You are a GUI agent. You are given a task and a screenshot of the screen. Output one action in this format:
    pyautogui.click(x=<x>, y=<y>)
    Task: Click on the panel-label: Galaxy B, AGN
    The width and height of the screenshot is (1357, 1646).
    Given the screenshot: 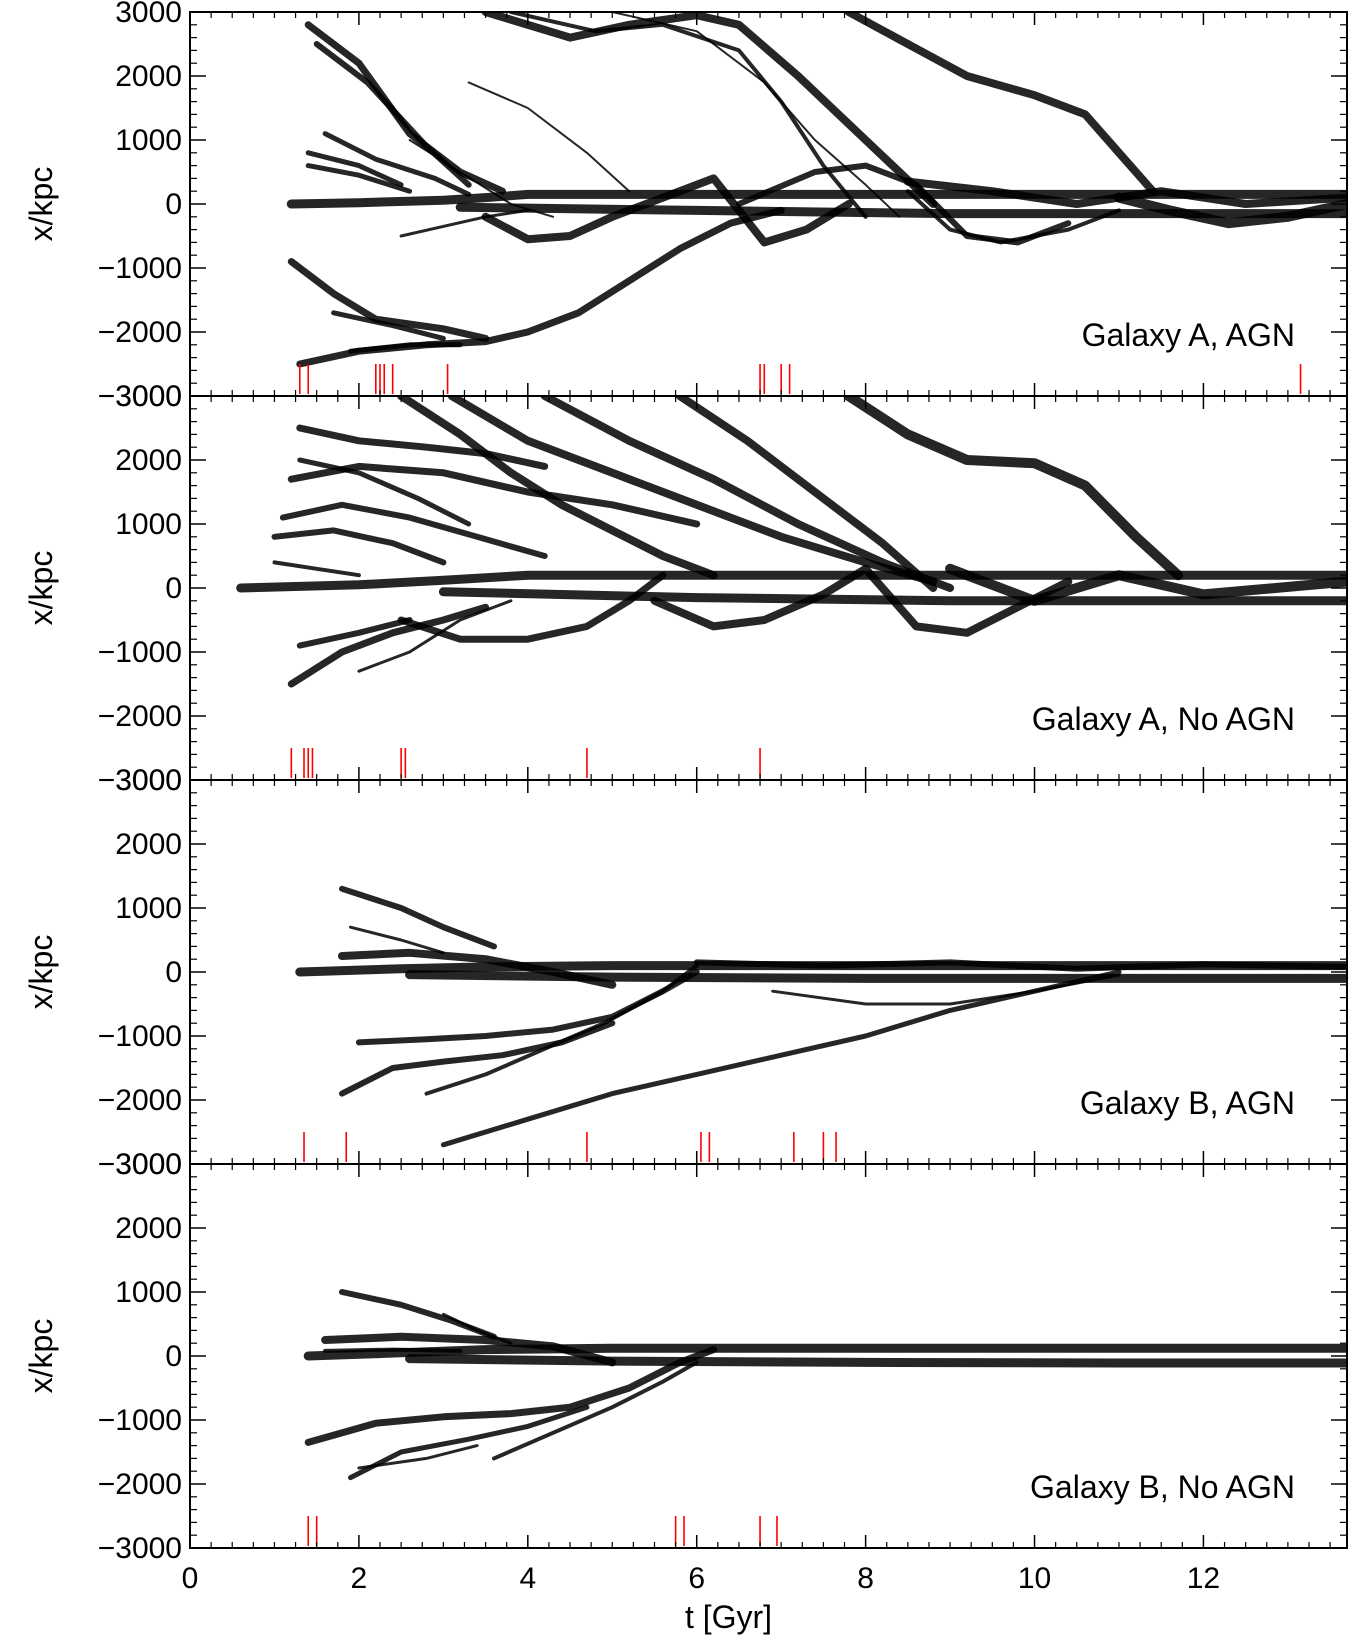 What is the action you would take?
    pyautogui.click(x=1187, y=1103)
    